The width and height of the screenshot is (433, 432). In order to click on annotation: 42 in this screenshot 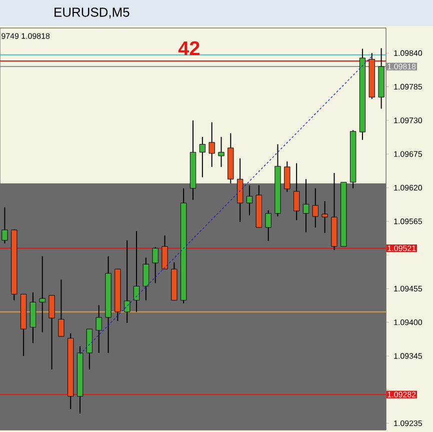, I will do `click(189, 48)`.